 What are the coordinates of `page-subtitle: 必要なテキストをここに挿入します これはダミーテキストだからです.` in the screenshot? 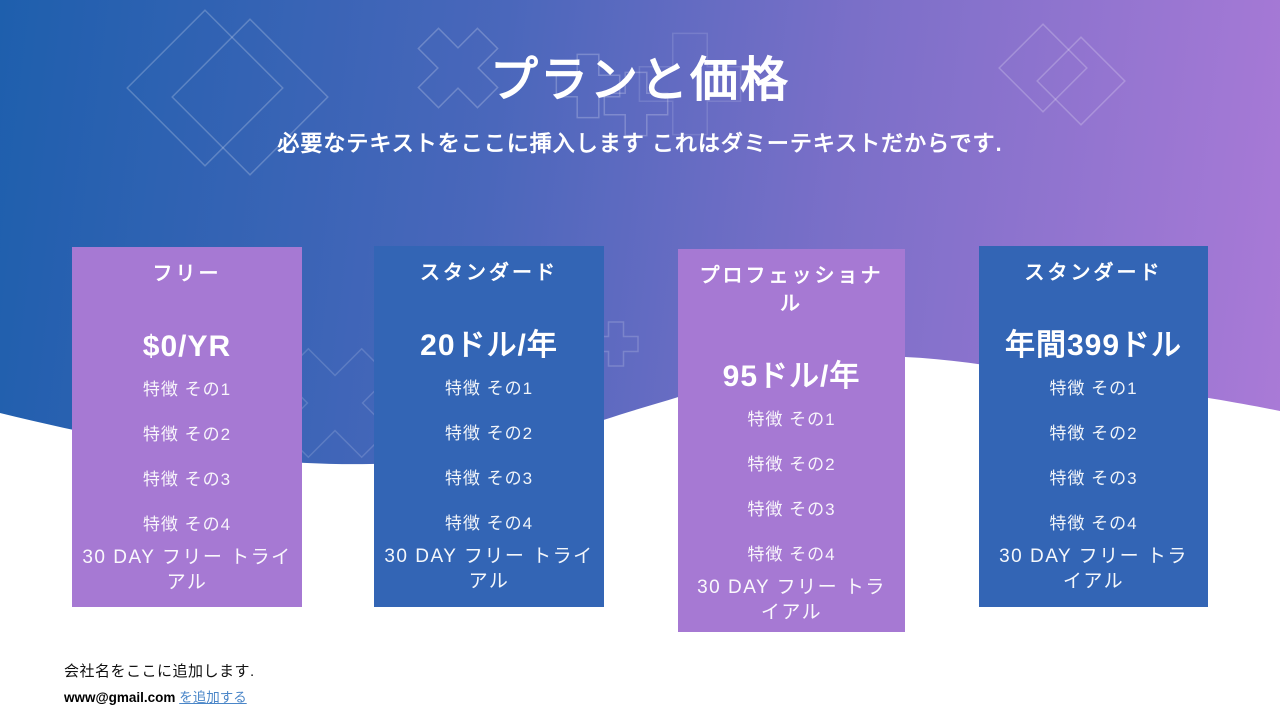 It's located at (640, 143).